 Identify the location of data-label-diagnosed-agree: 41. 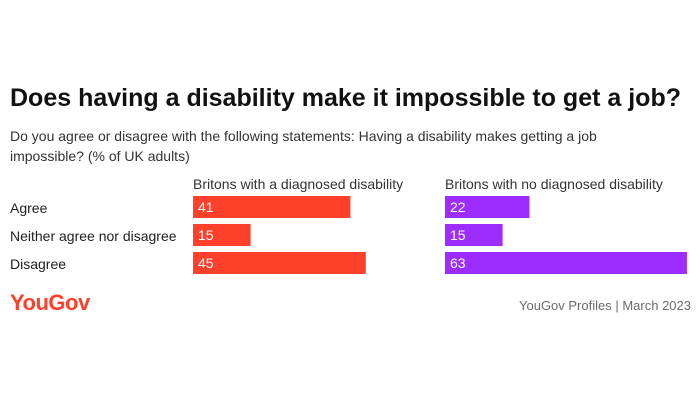
(206, 207).